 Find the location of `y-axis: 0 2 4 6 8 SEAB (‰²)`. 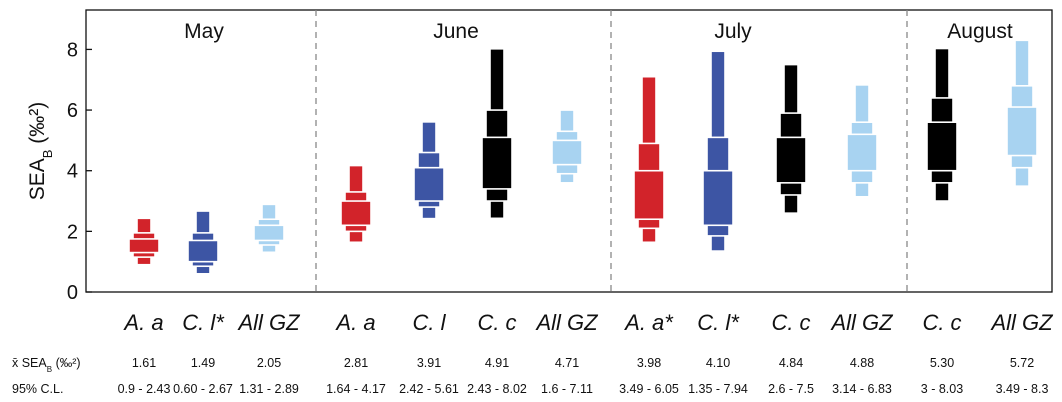

y-axis: 0 2 4 6 8 SEAB (‰²) is located at coordinates (59, 171).